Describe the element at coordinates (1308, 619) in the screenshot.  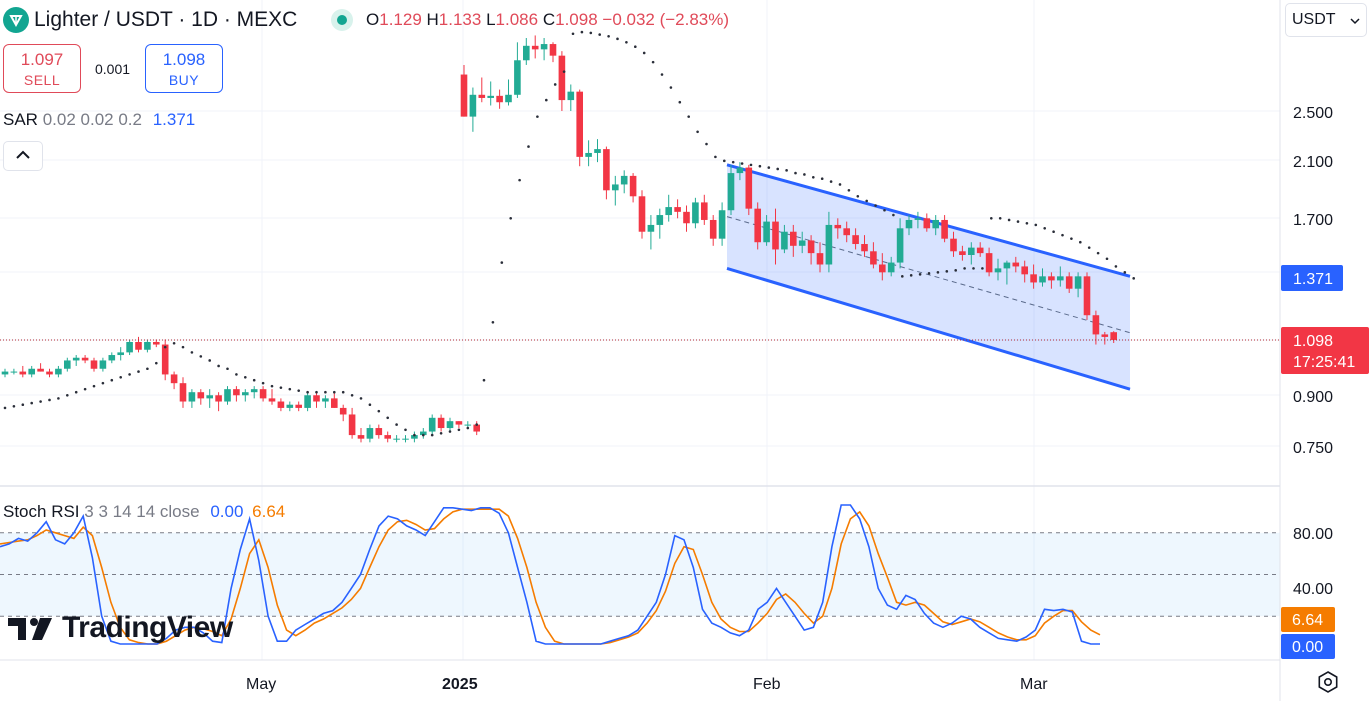
I see `stoch-d-badge` at that location.